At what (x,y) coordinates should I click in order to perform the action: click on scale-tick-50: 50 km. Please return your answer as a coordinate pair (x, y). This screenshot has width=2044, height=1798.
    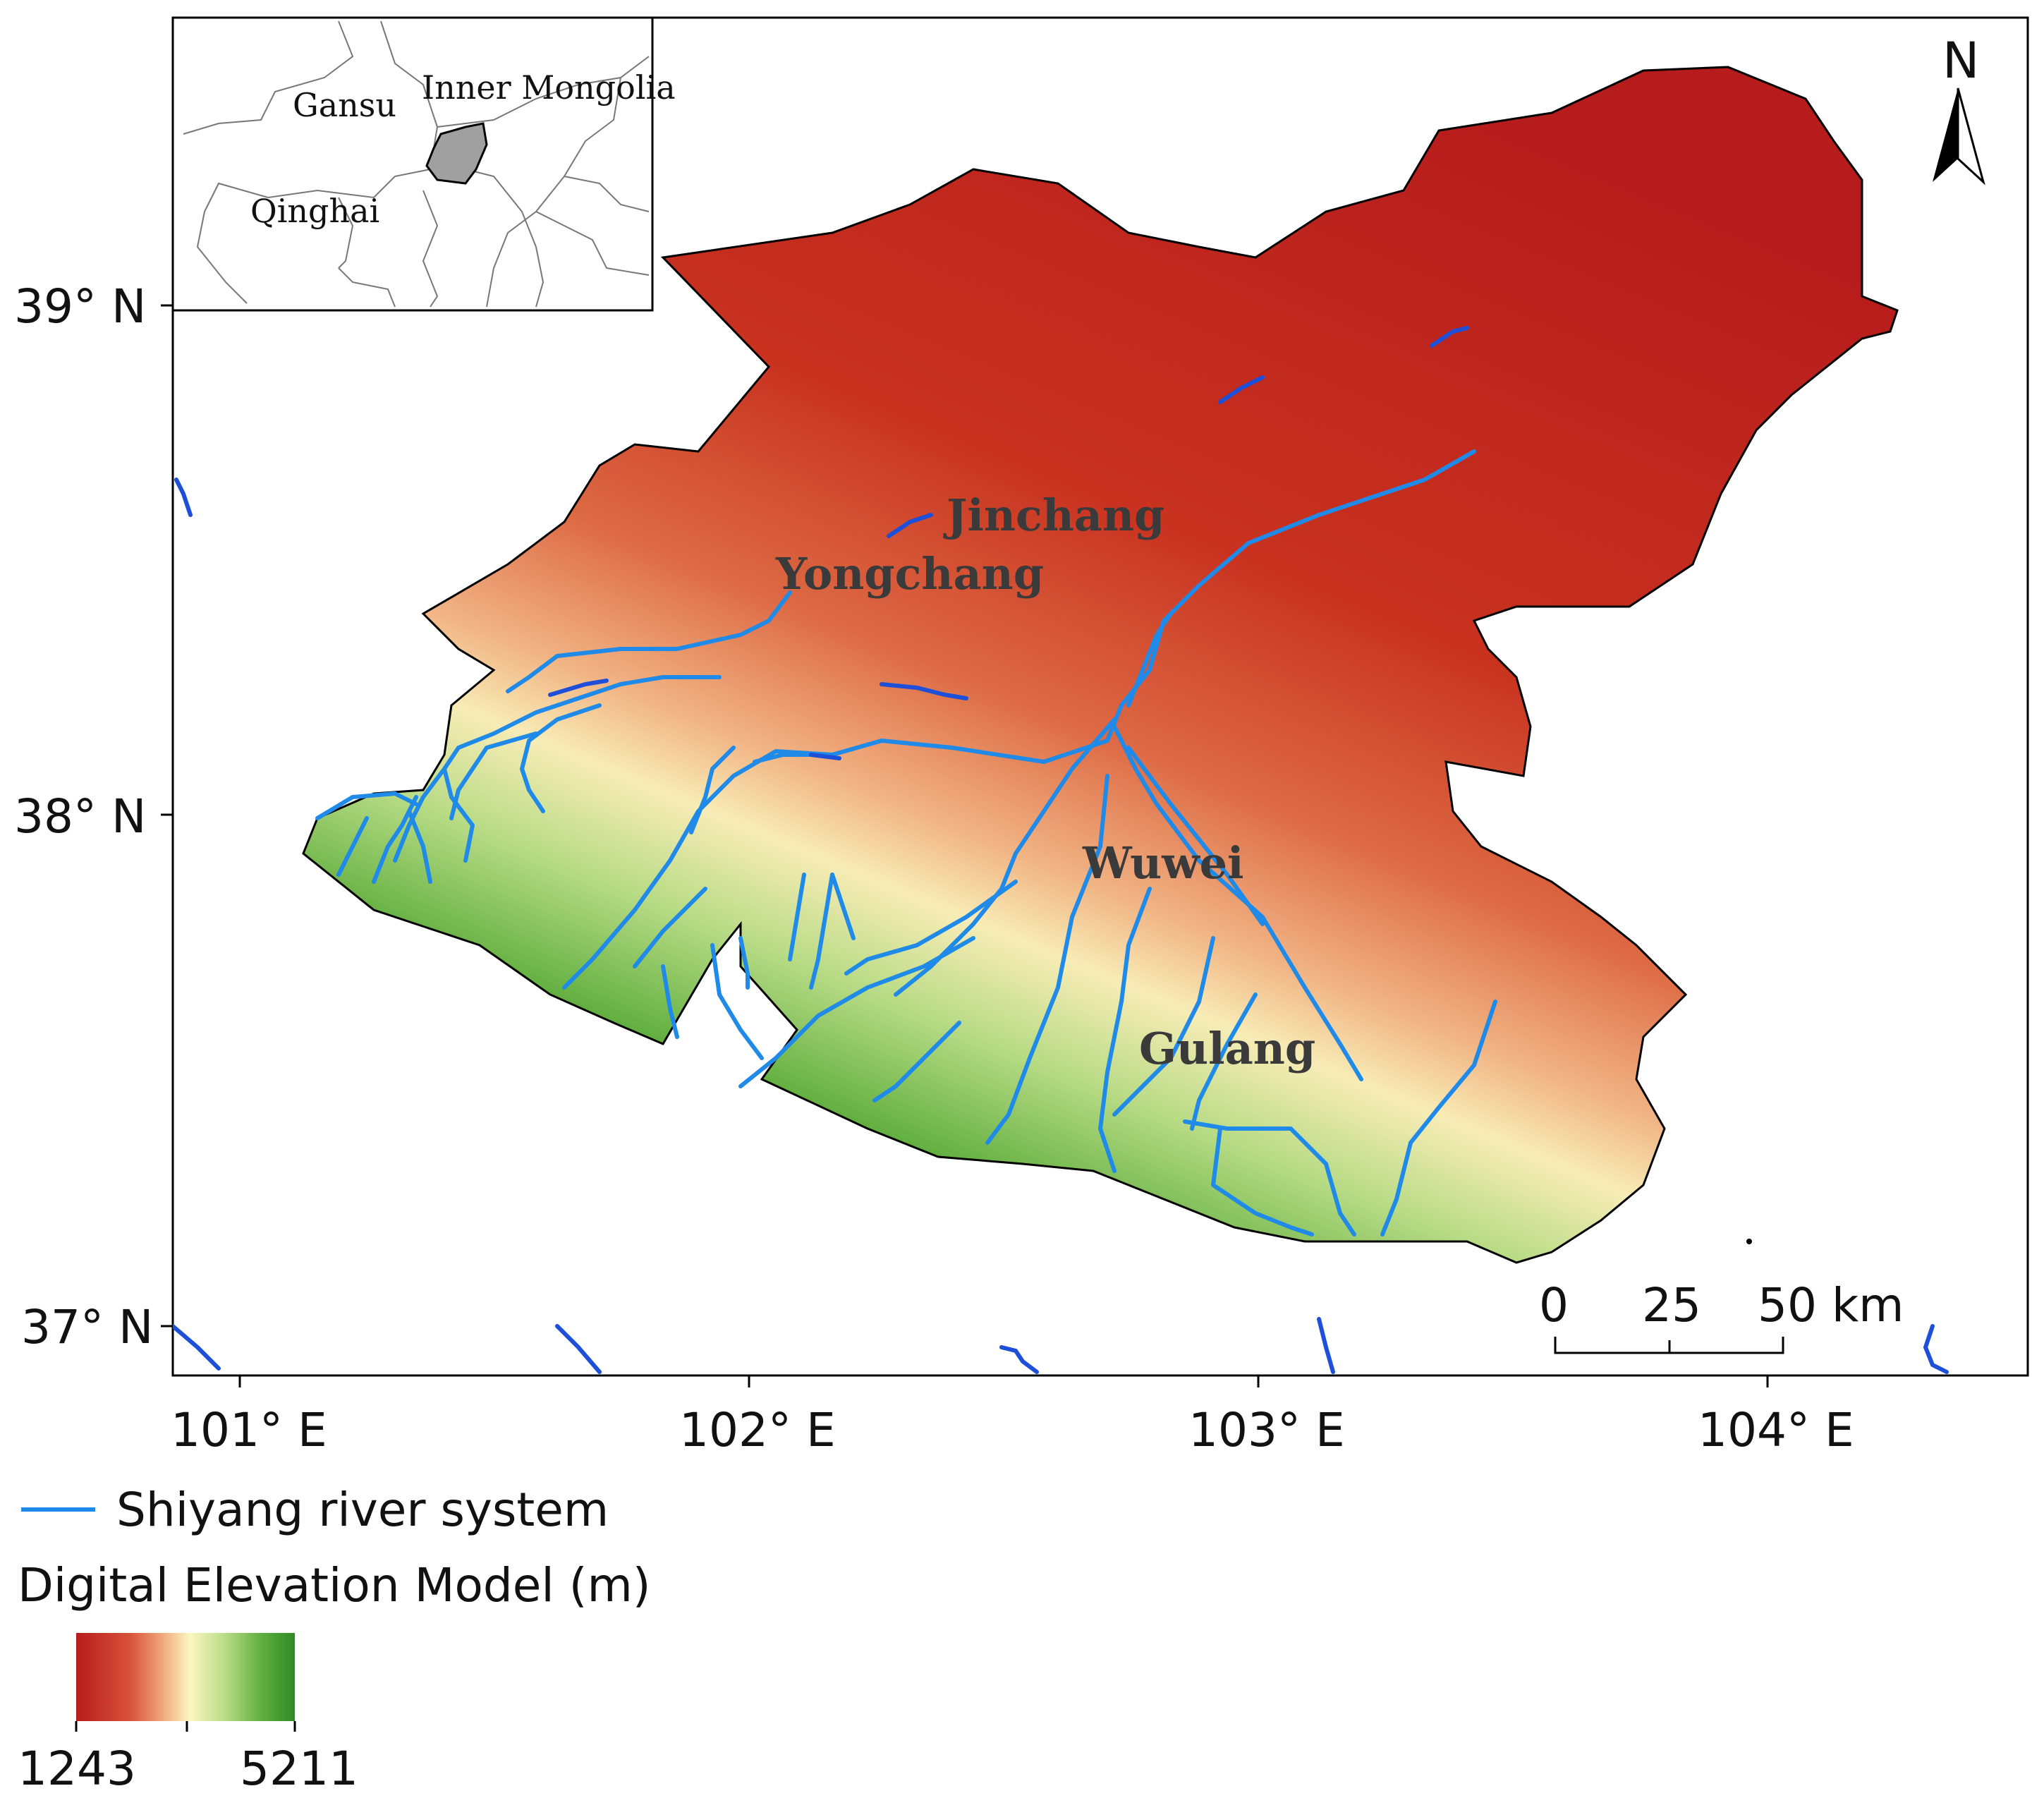
    Looking at the image, I should click on (1831, 1305).